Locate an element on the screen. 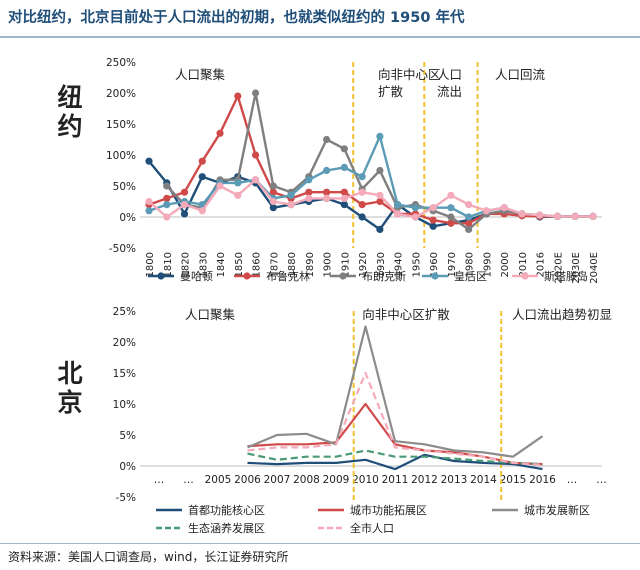 The width and height of the screenshot is (640, 570). legend-label: 皇后区 is located at coordinates (470, 276).